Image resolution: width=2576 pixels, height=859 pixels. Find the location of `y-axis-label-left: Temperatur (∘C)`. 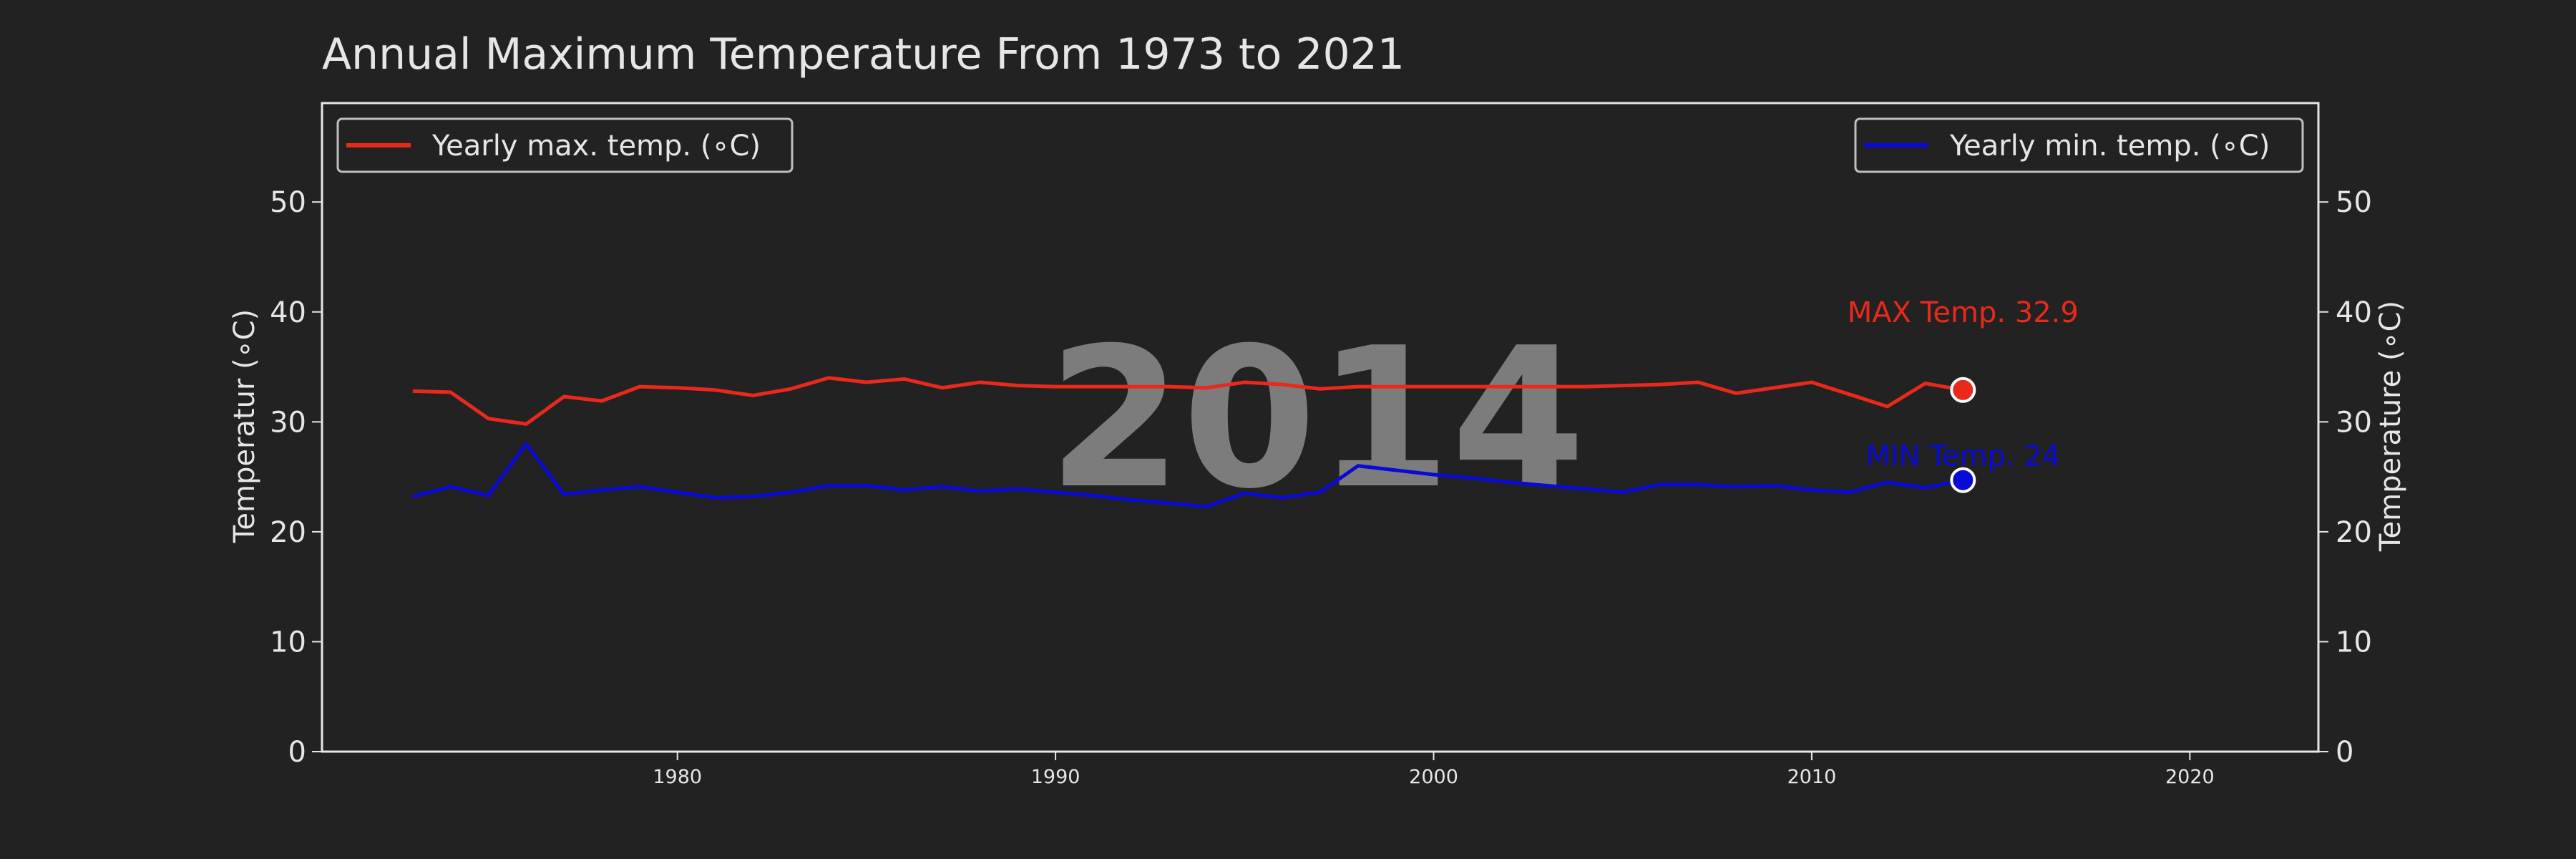

y-axis-label-left: Temperatur (∘C) is located at coordinates (244, 426).